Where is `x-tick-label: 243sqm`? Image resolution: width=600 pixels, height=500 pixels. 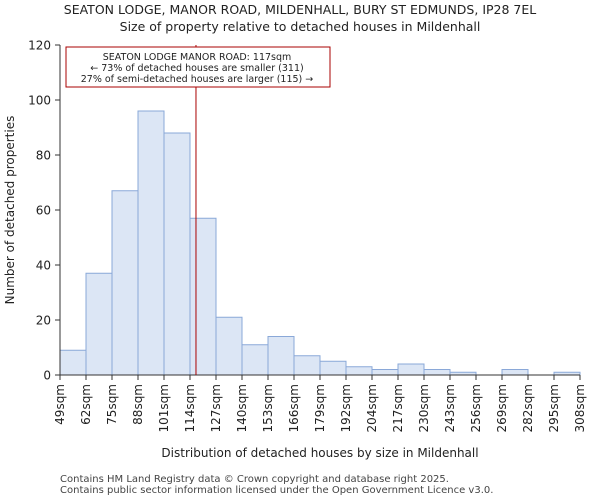 x-tick-label: 243sqm is located at coordinates (450, 408).